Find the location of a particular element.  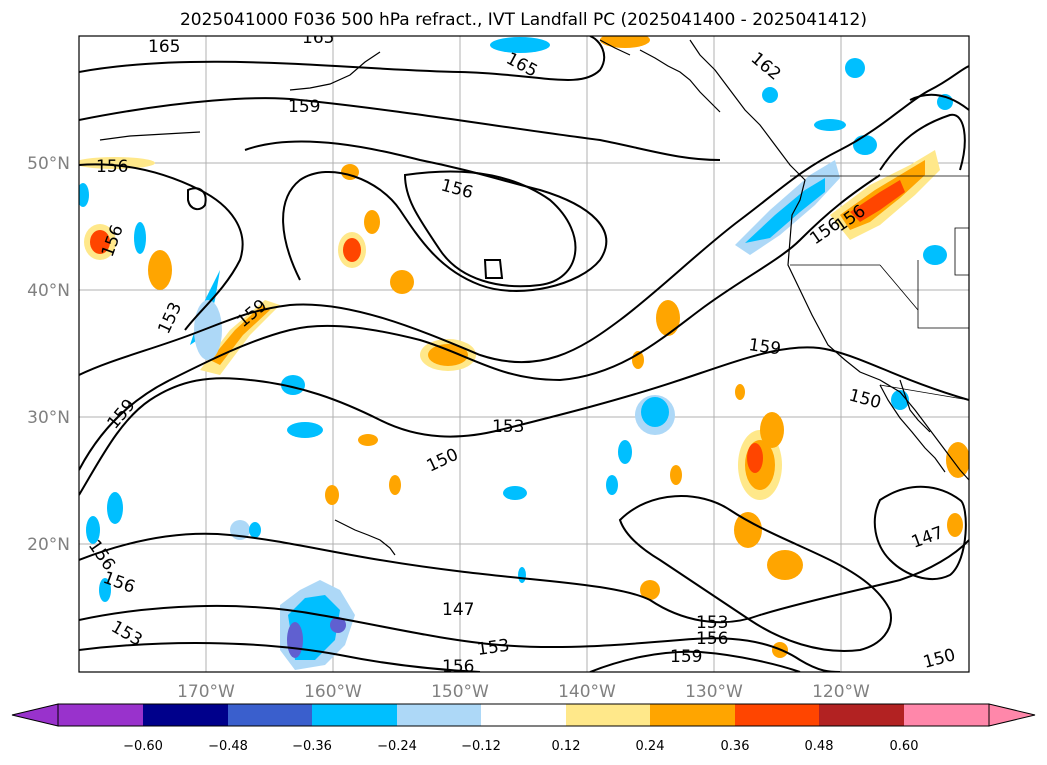

lat-tick-label: 40°N is located at coordinates (48, 291).